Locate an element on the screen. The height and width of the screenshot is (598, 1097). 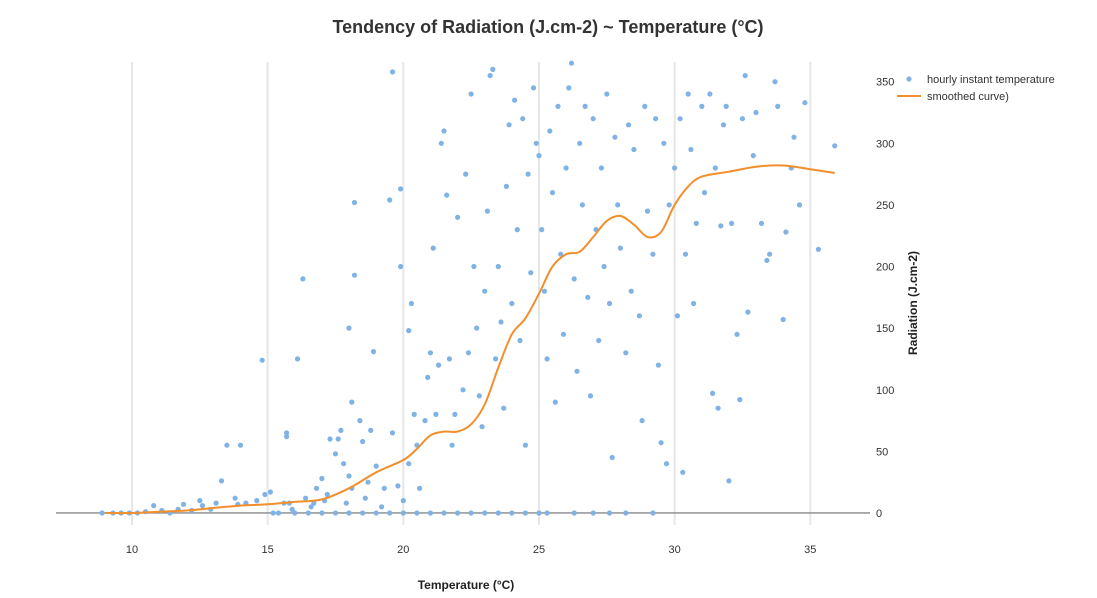
x-tick-label: 30 is located at coordinates (675, 550).